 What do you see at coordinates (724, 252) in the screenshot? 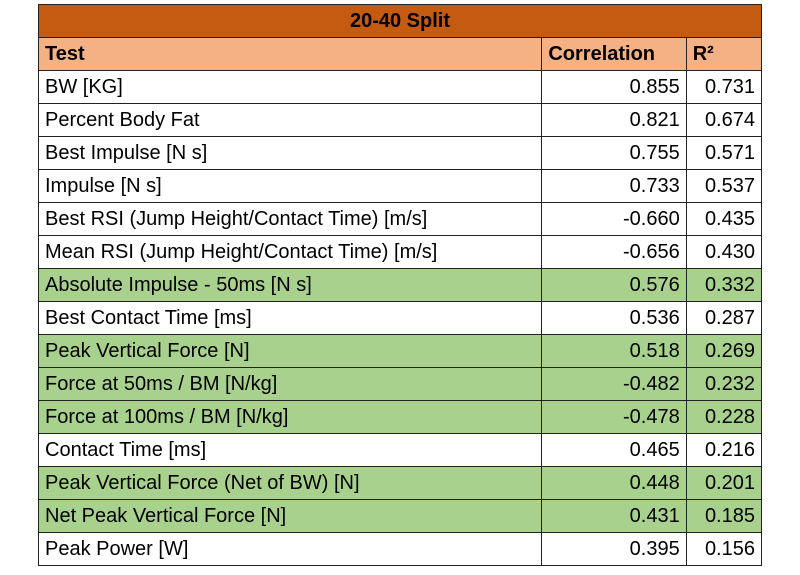
I see `value-cell: 0.430` at bounding box center [724, 252].